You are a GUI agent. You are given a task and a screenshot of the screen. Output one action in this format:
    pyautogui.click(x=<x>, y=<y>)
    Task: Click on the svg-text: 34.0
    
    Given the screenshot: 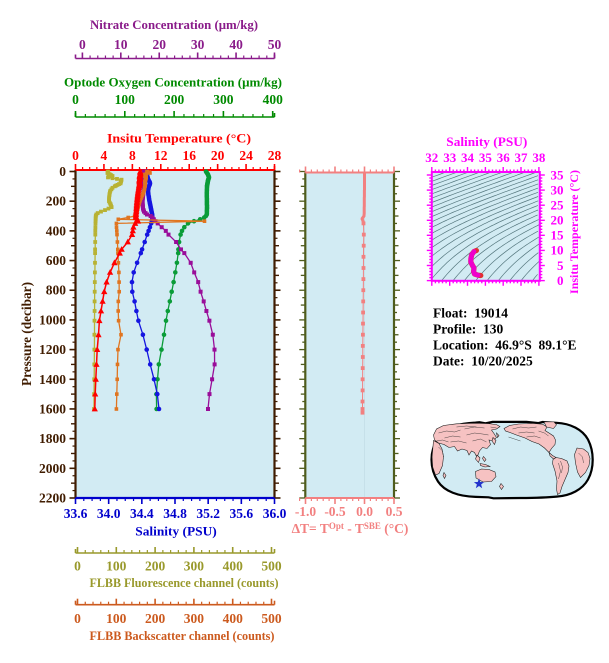 What is the action you would take?
    pyautogui.click(x=109, y=513)
    